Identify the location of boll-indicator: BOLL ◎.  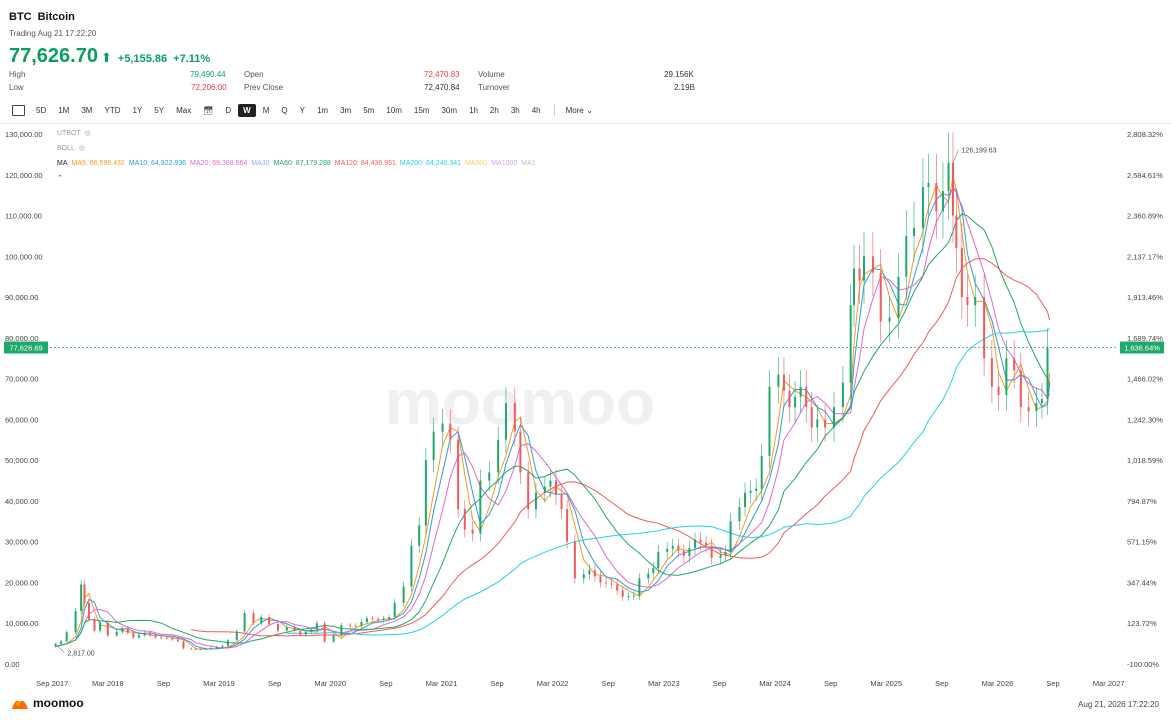
(73, 148).